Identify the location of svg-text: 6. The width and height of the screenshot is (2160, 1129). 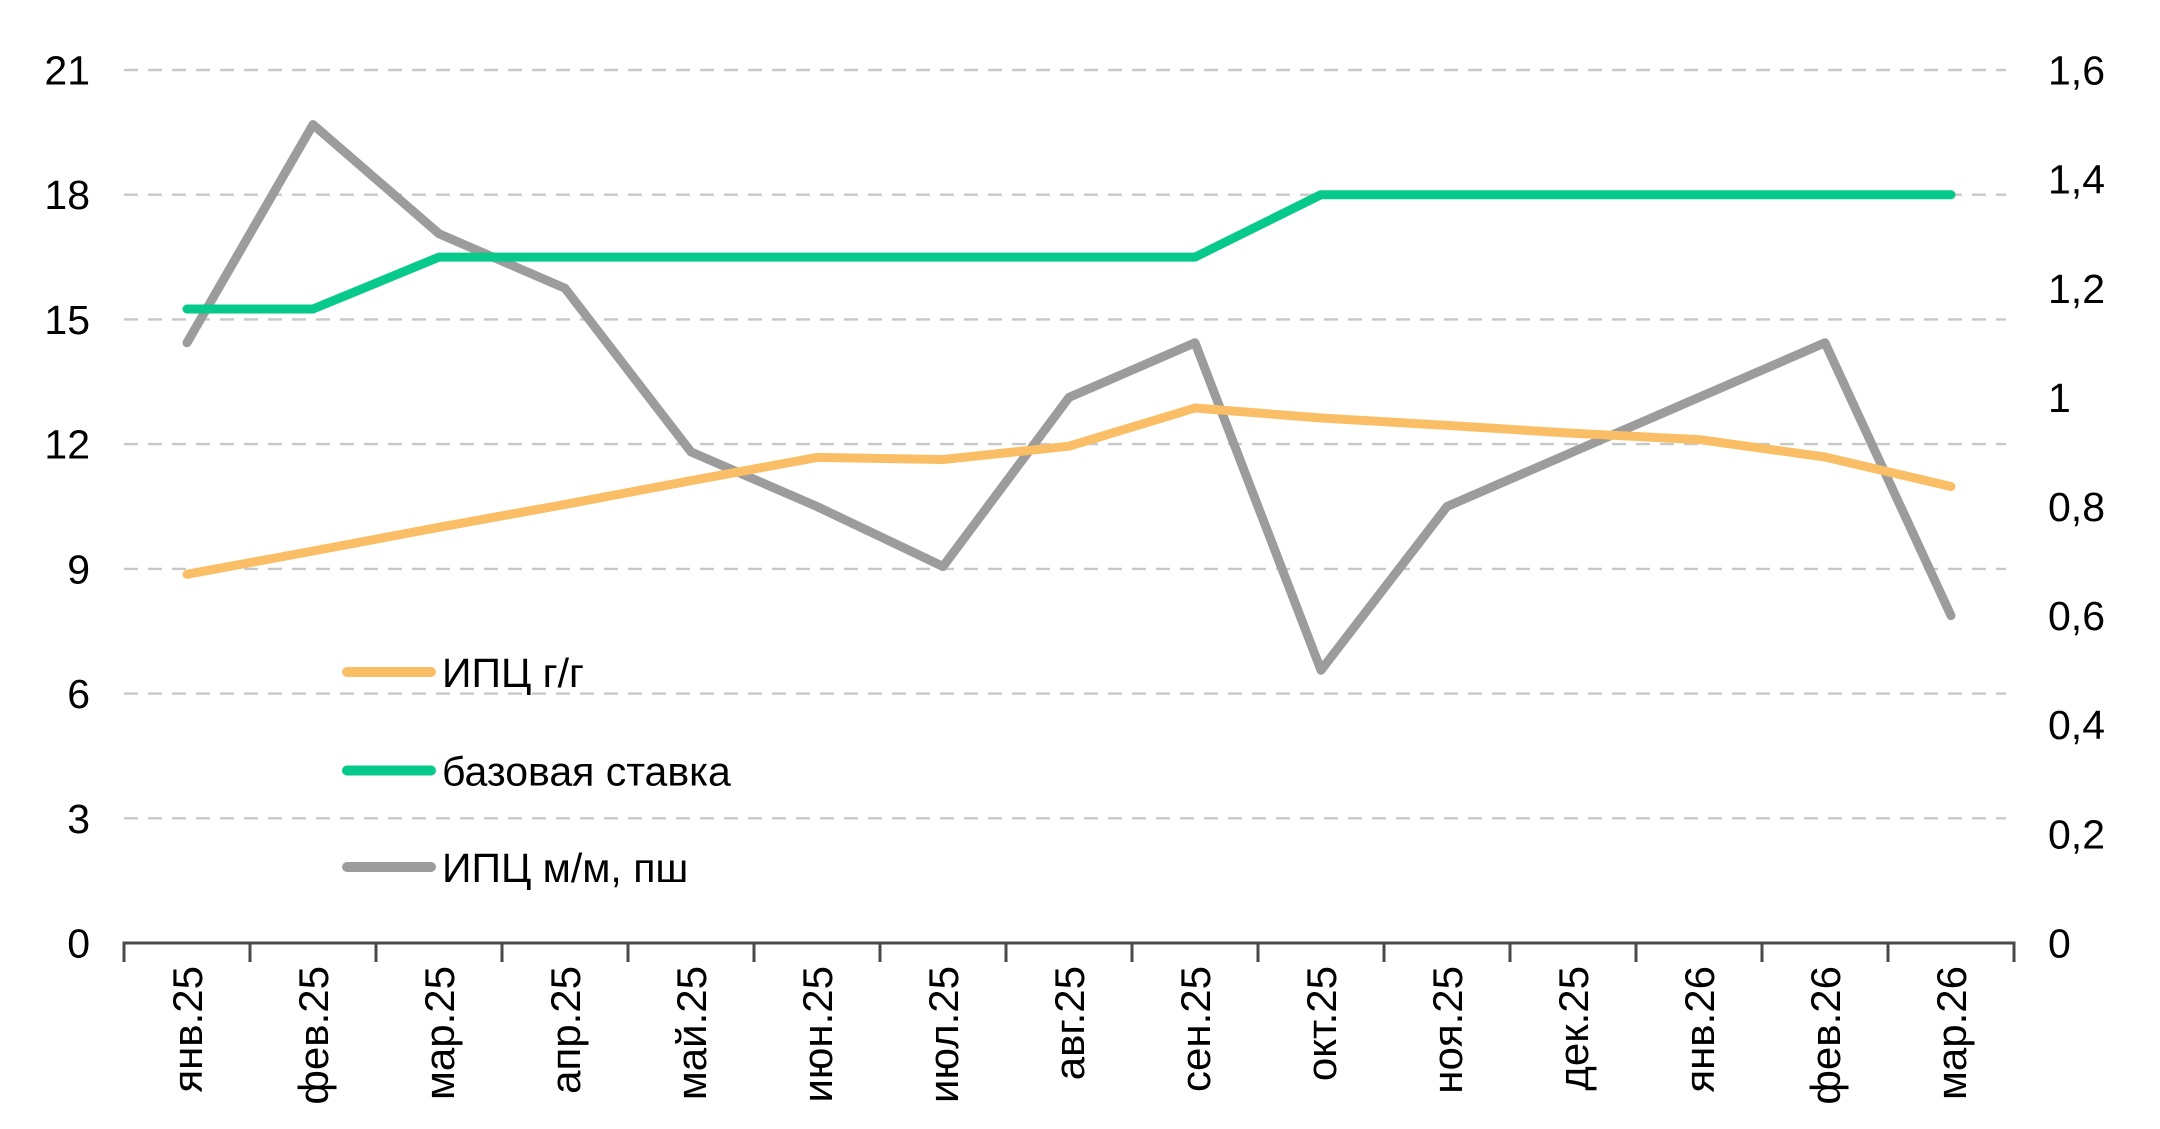
(78, 694).